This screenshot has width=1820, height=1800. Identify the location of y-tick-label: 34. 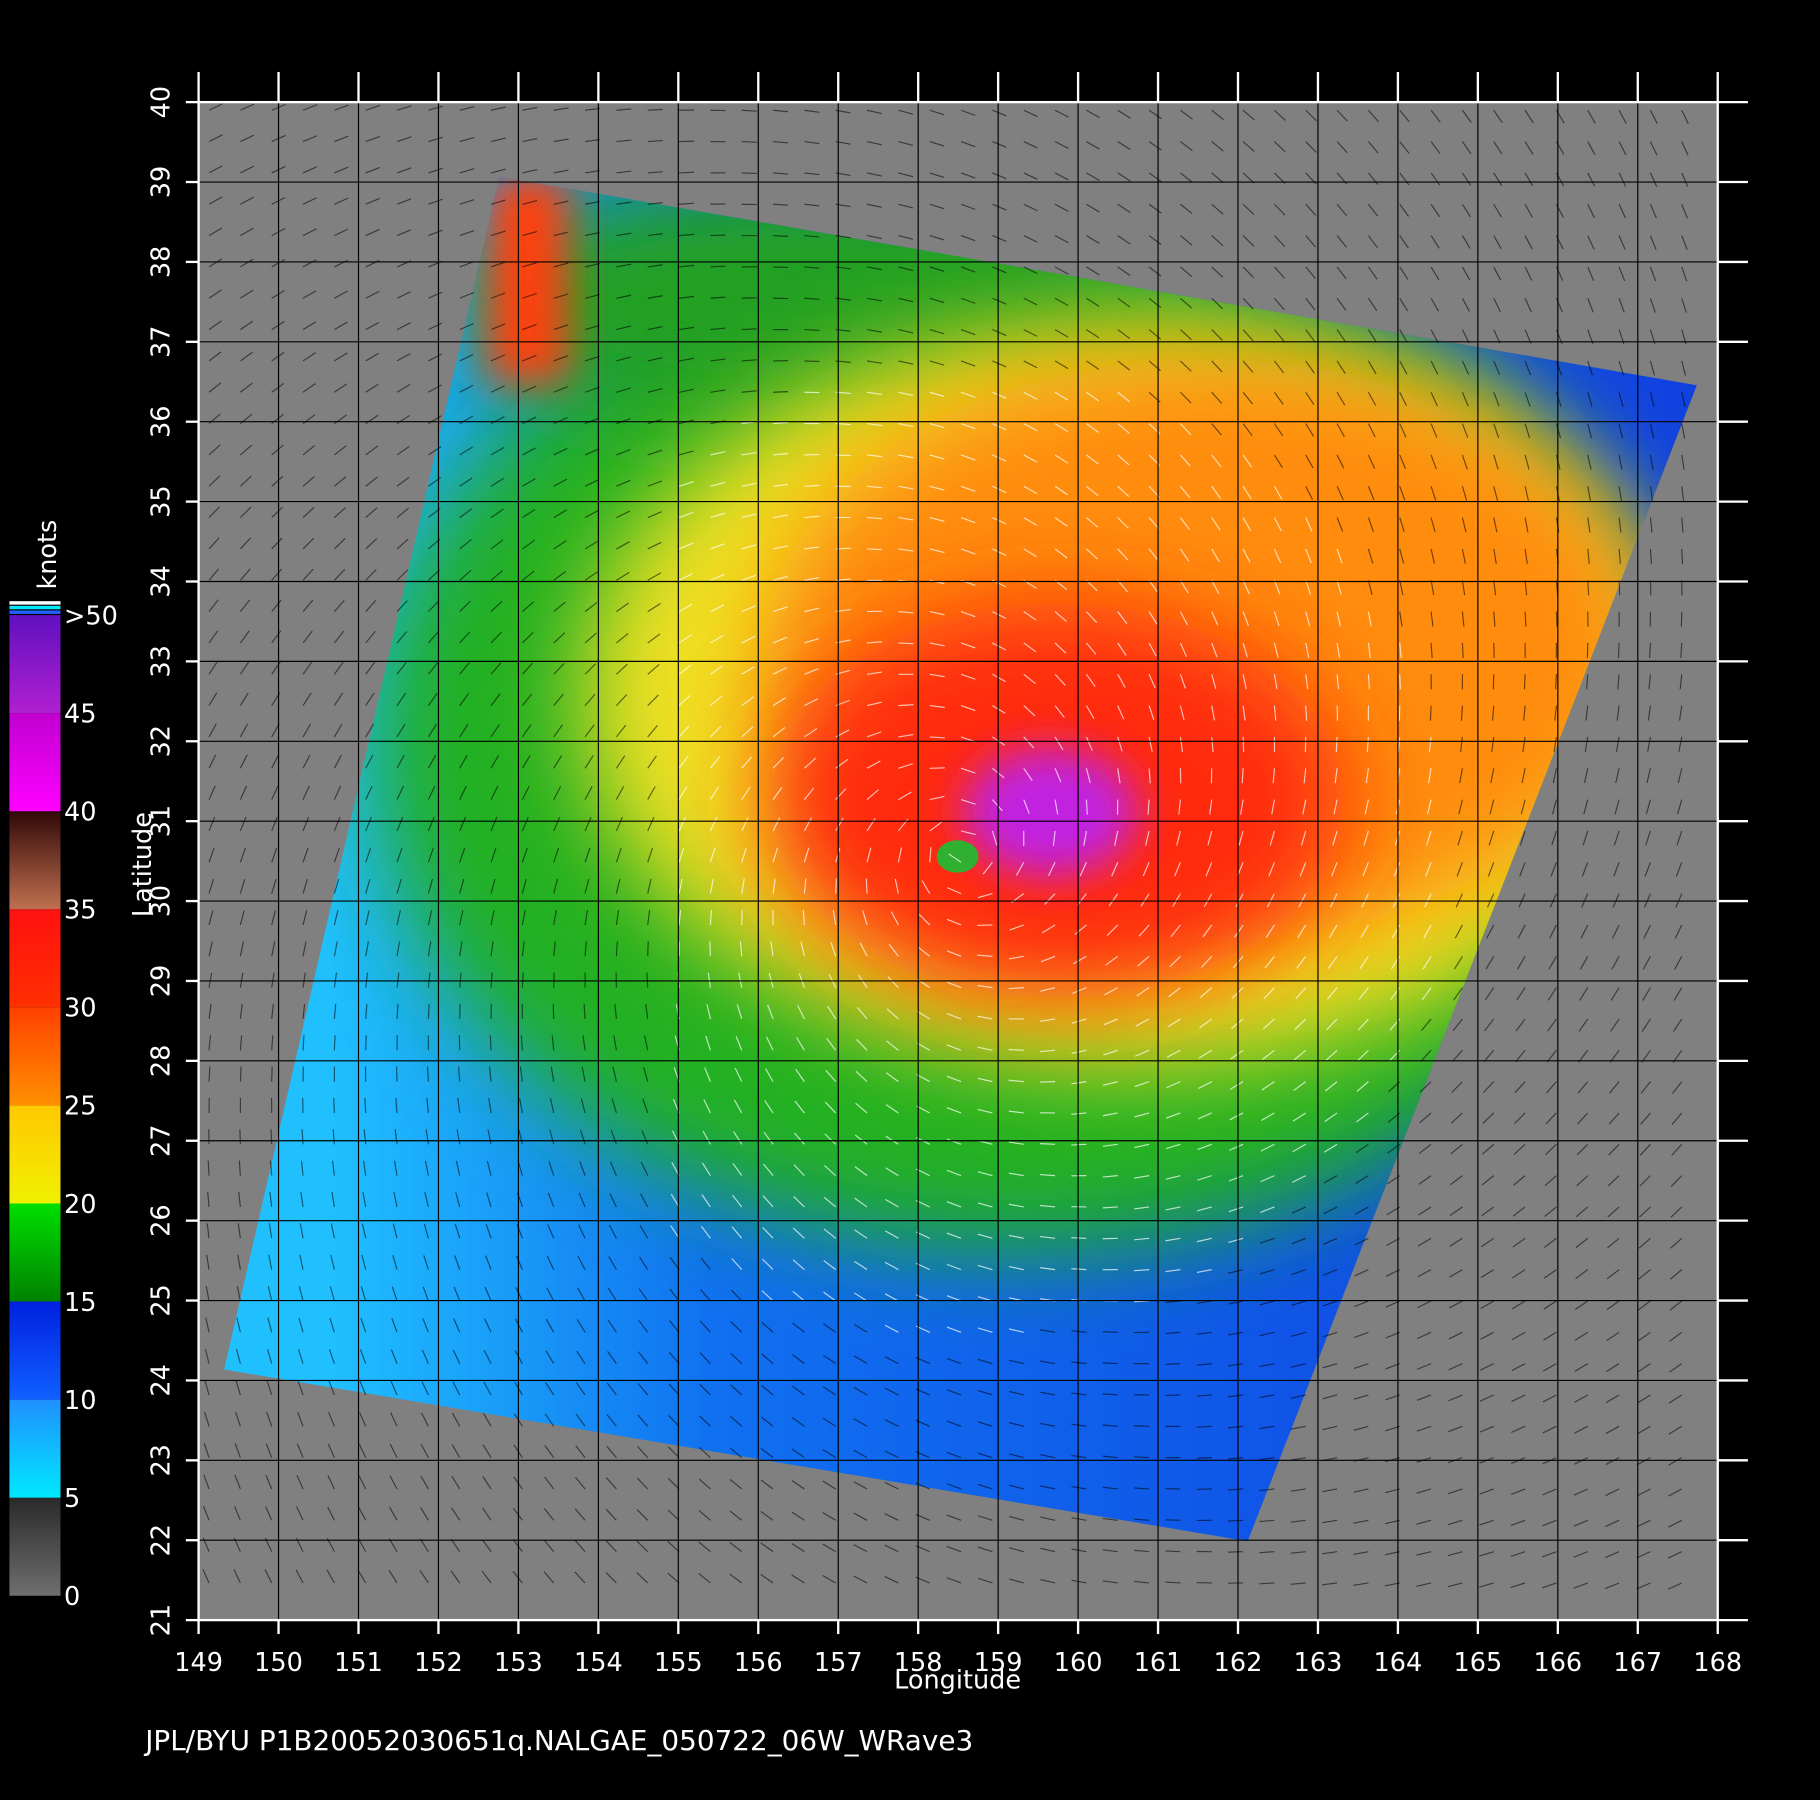
(162, 581).